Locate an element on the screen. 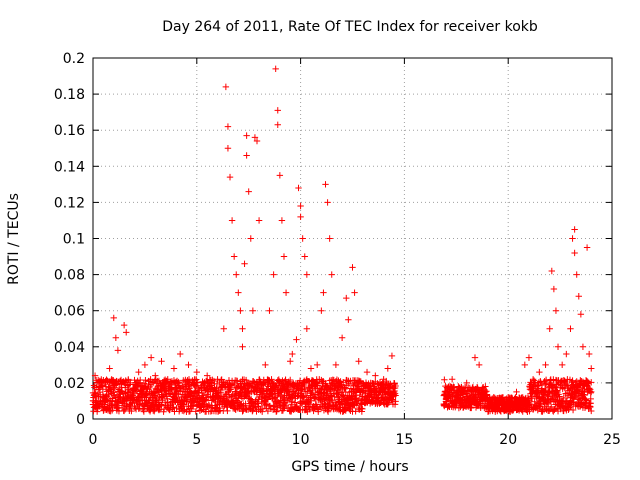 The image size is (640, 480). y-tick-label: 0.06 is located at coordinates (69, 312).